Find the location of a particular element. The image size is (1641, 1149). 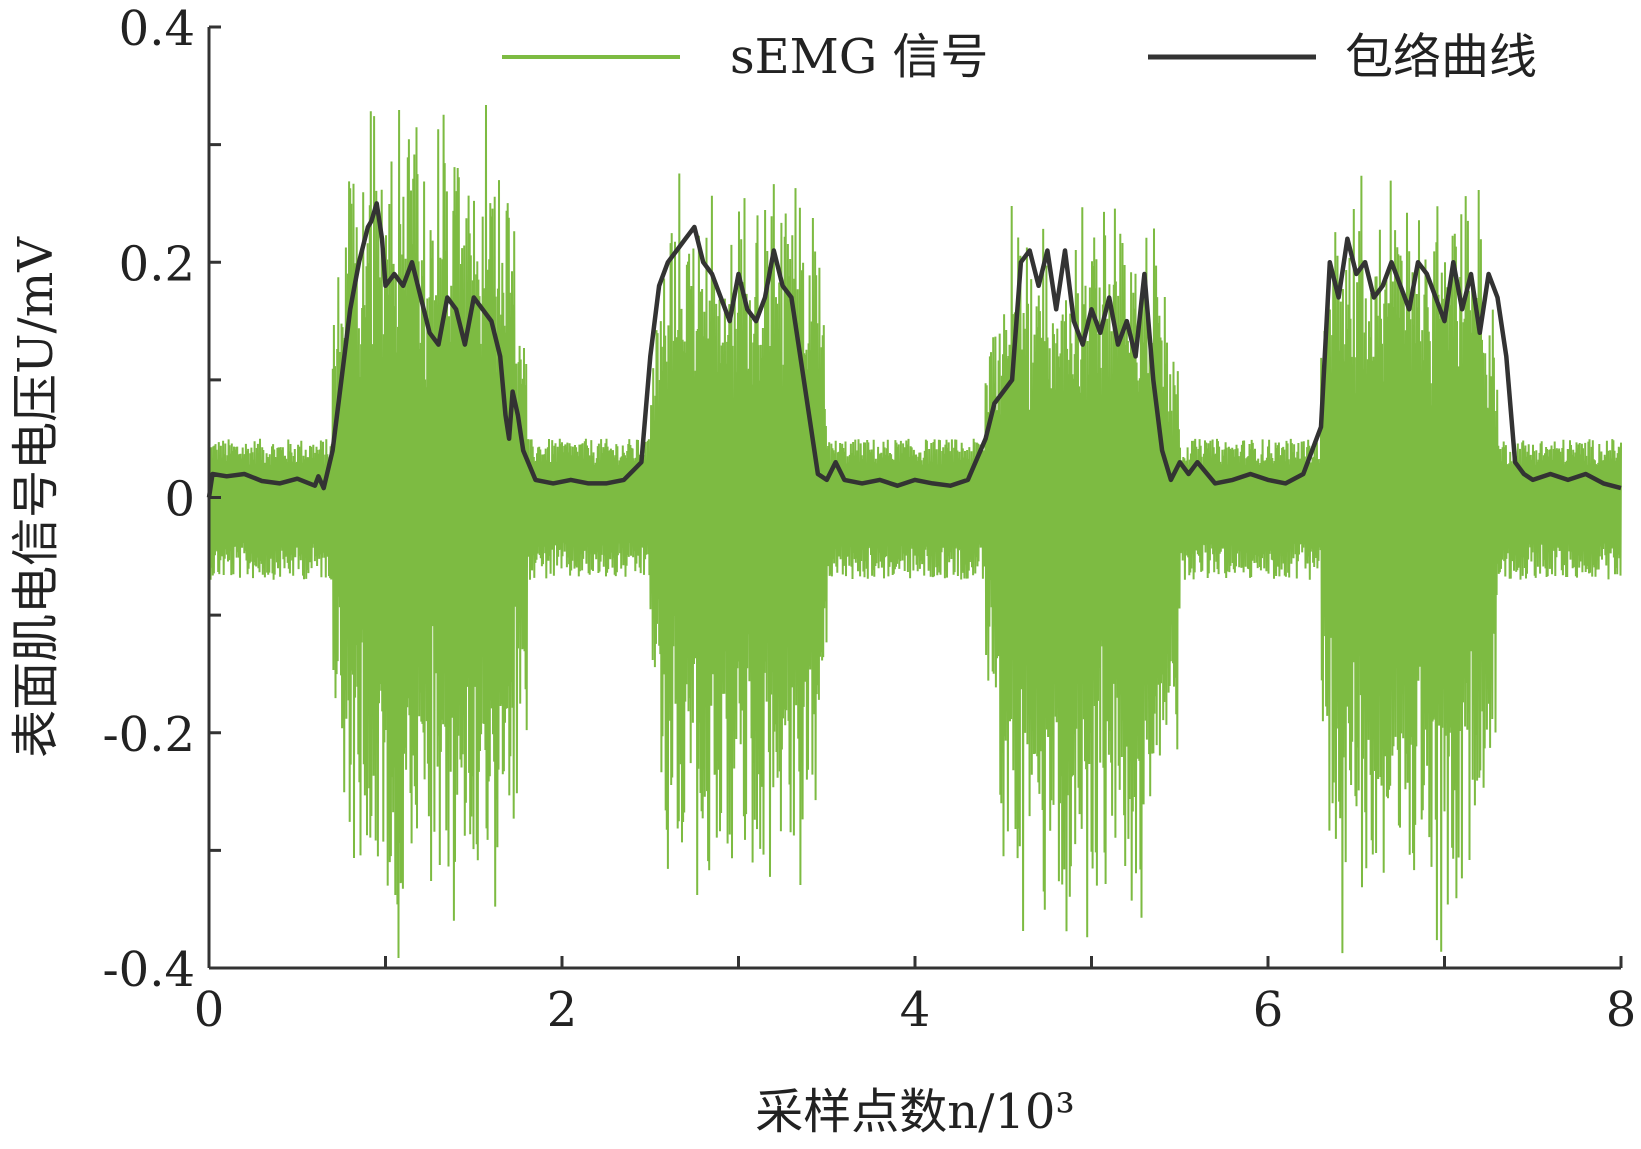

legend-label-envelope: 包络曲线 is located at coordinates (1441, 57).